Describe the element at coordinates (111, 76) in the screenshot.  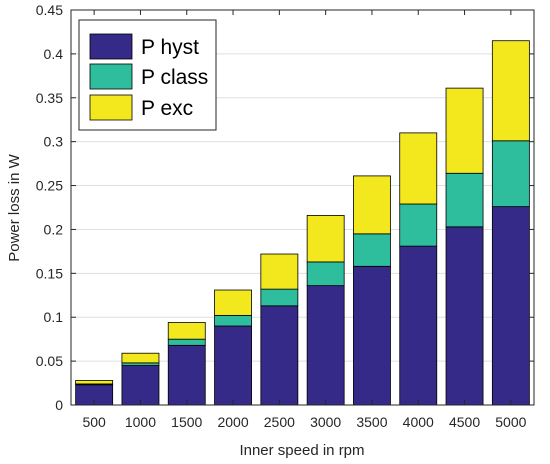
I see `legend-swatch-p-class` at that location.